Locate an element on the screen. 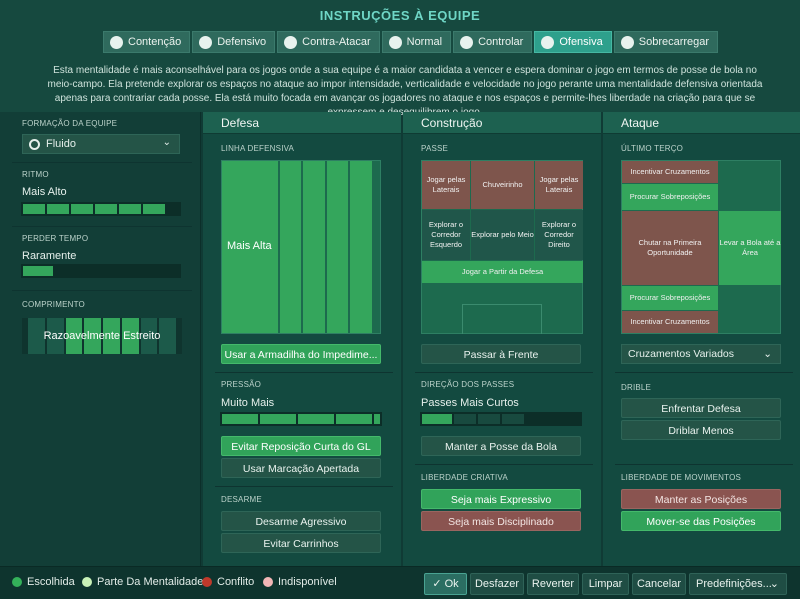 The width and height of the screenshot is (800, 599). width-label: COMPRIMENTO is located at coordinates (53, 304).